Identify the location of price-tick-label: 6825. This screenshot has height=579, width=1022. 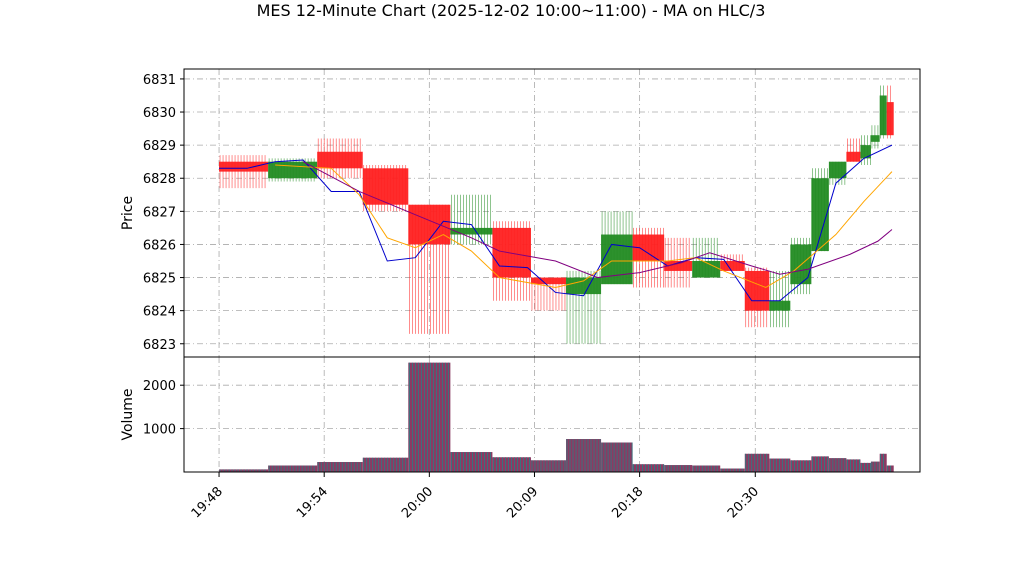
(159, 279).